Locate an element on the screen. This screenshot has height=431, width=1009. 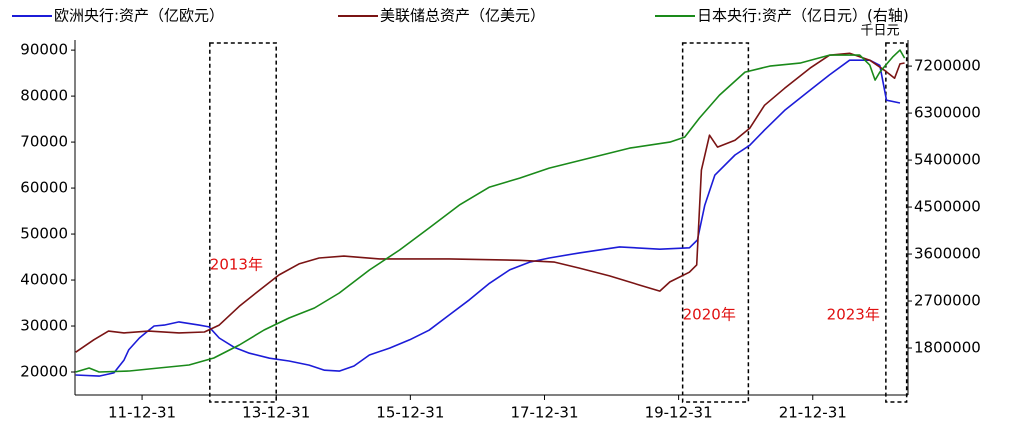
y-tick-label: 50000 is located at coordinates (44, 234).